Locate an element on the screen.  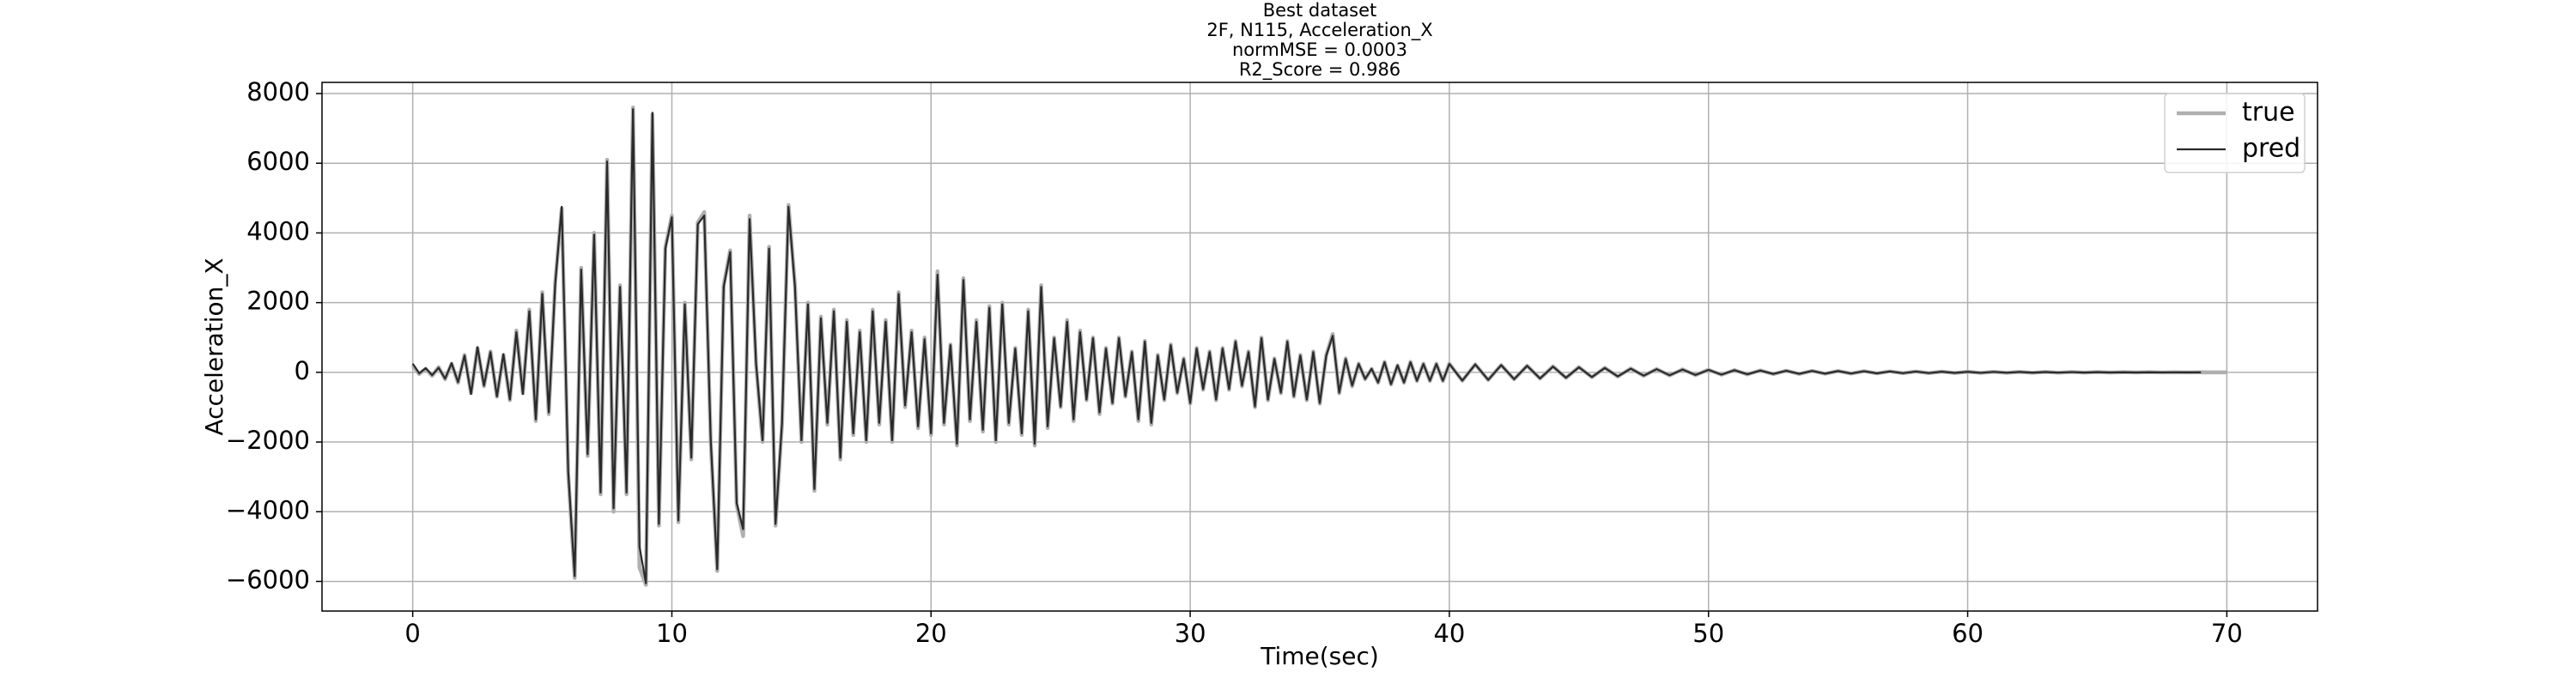
legend-label: true is located at coordinates (2268, 113).